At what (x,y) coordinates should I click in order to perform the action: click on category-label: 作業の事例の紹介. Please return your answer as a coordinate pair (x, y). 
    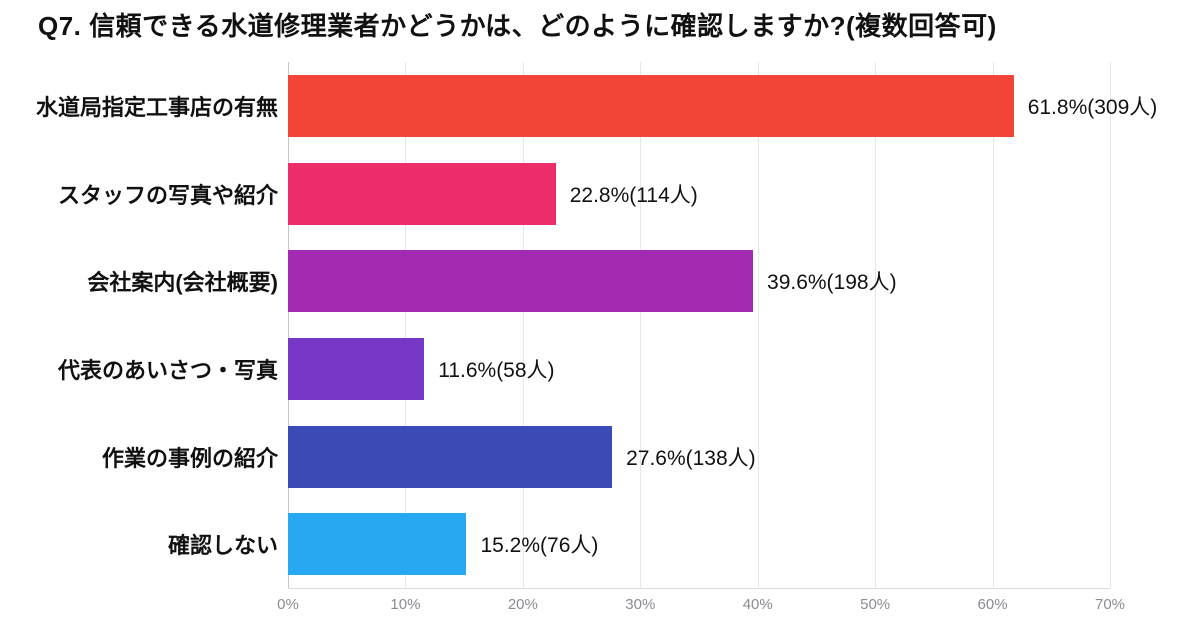
    Looking at the image, I should click on (189, 458).